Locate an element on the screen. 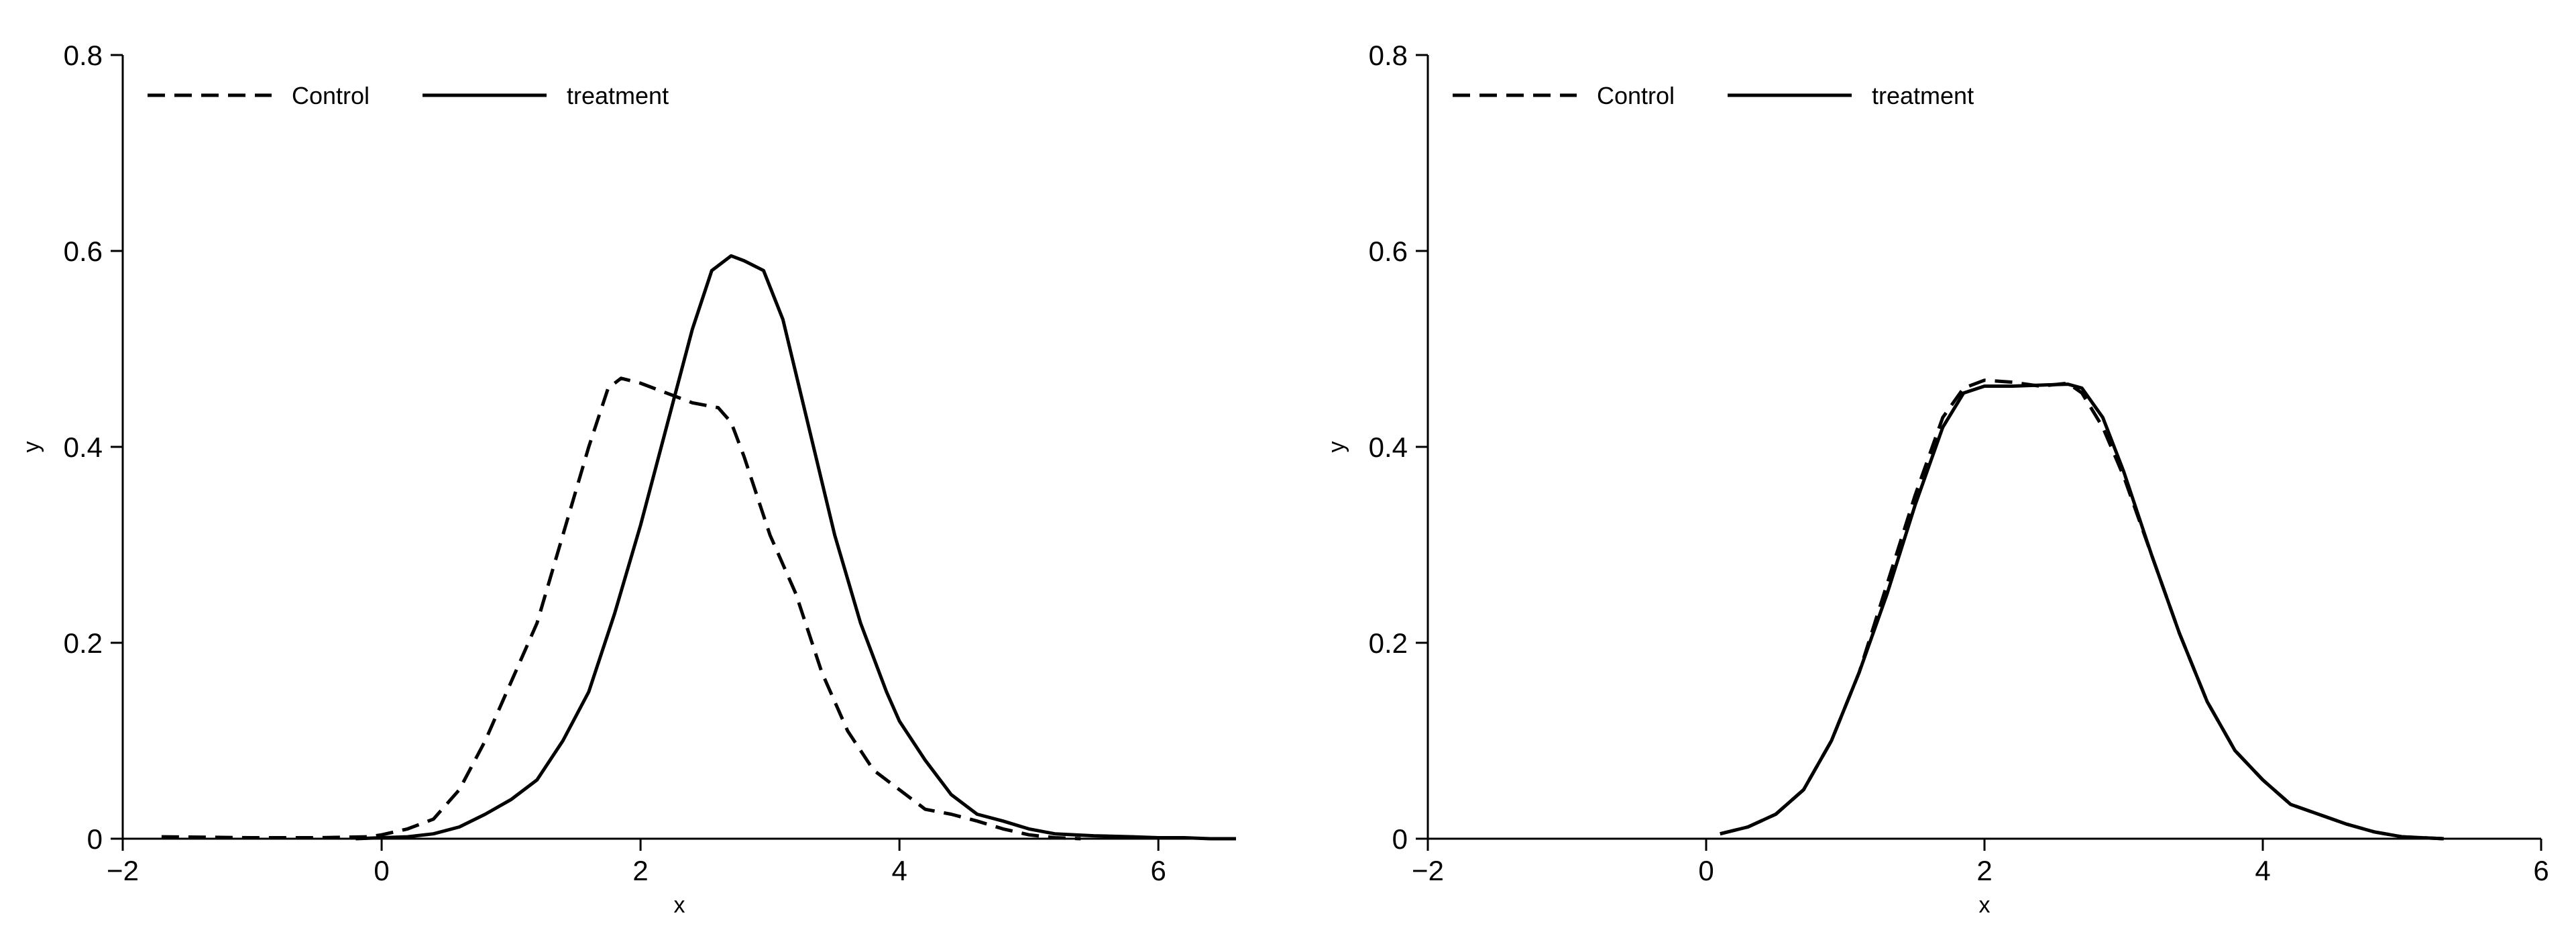  series-line-treatment is located at coordinates (2082, 612).